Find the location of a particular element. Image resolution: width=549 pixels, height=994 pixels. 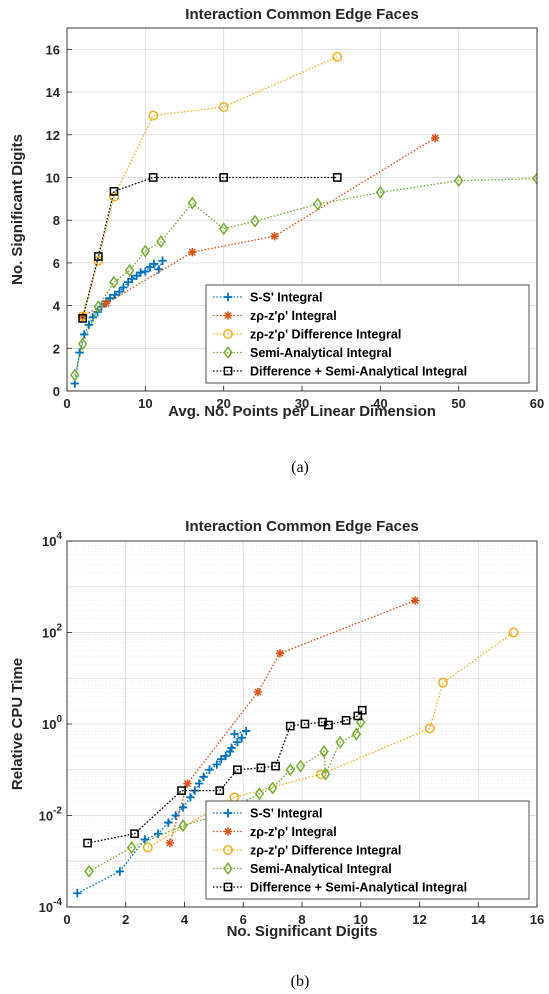

x-tick-label: 0 is located at coordinates (66, 919).